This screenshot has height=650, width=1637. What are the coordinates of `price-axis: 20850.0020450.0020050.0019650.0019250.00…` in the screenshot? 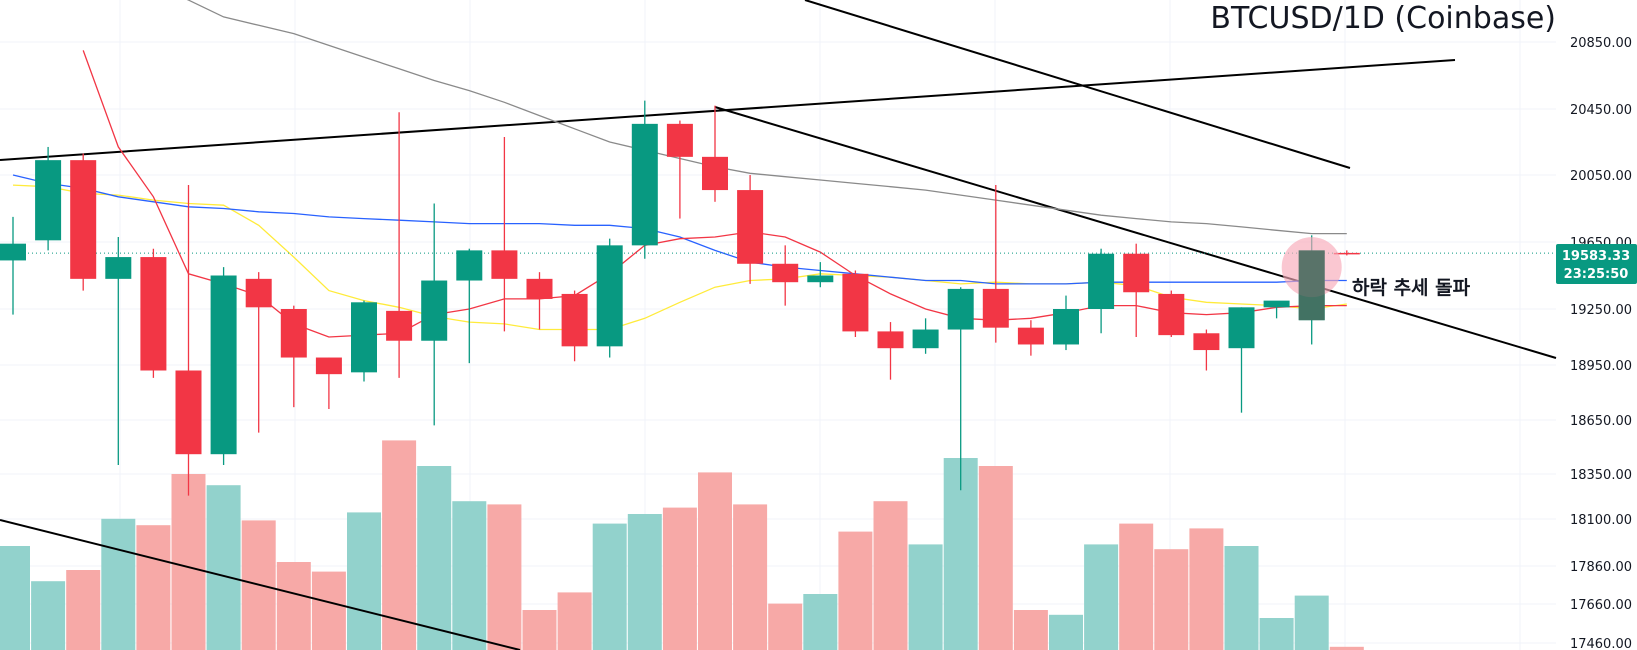 It's located at (1601, 343).